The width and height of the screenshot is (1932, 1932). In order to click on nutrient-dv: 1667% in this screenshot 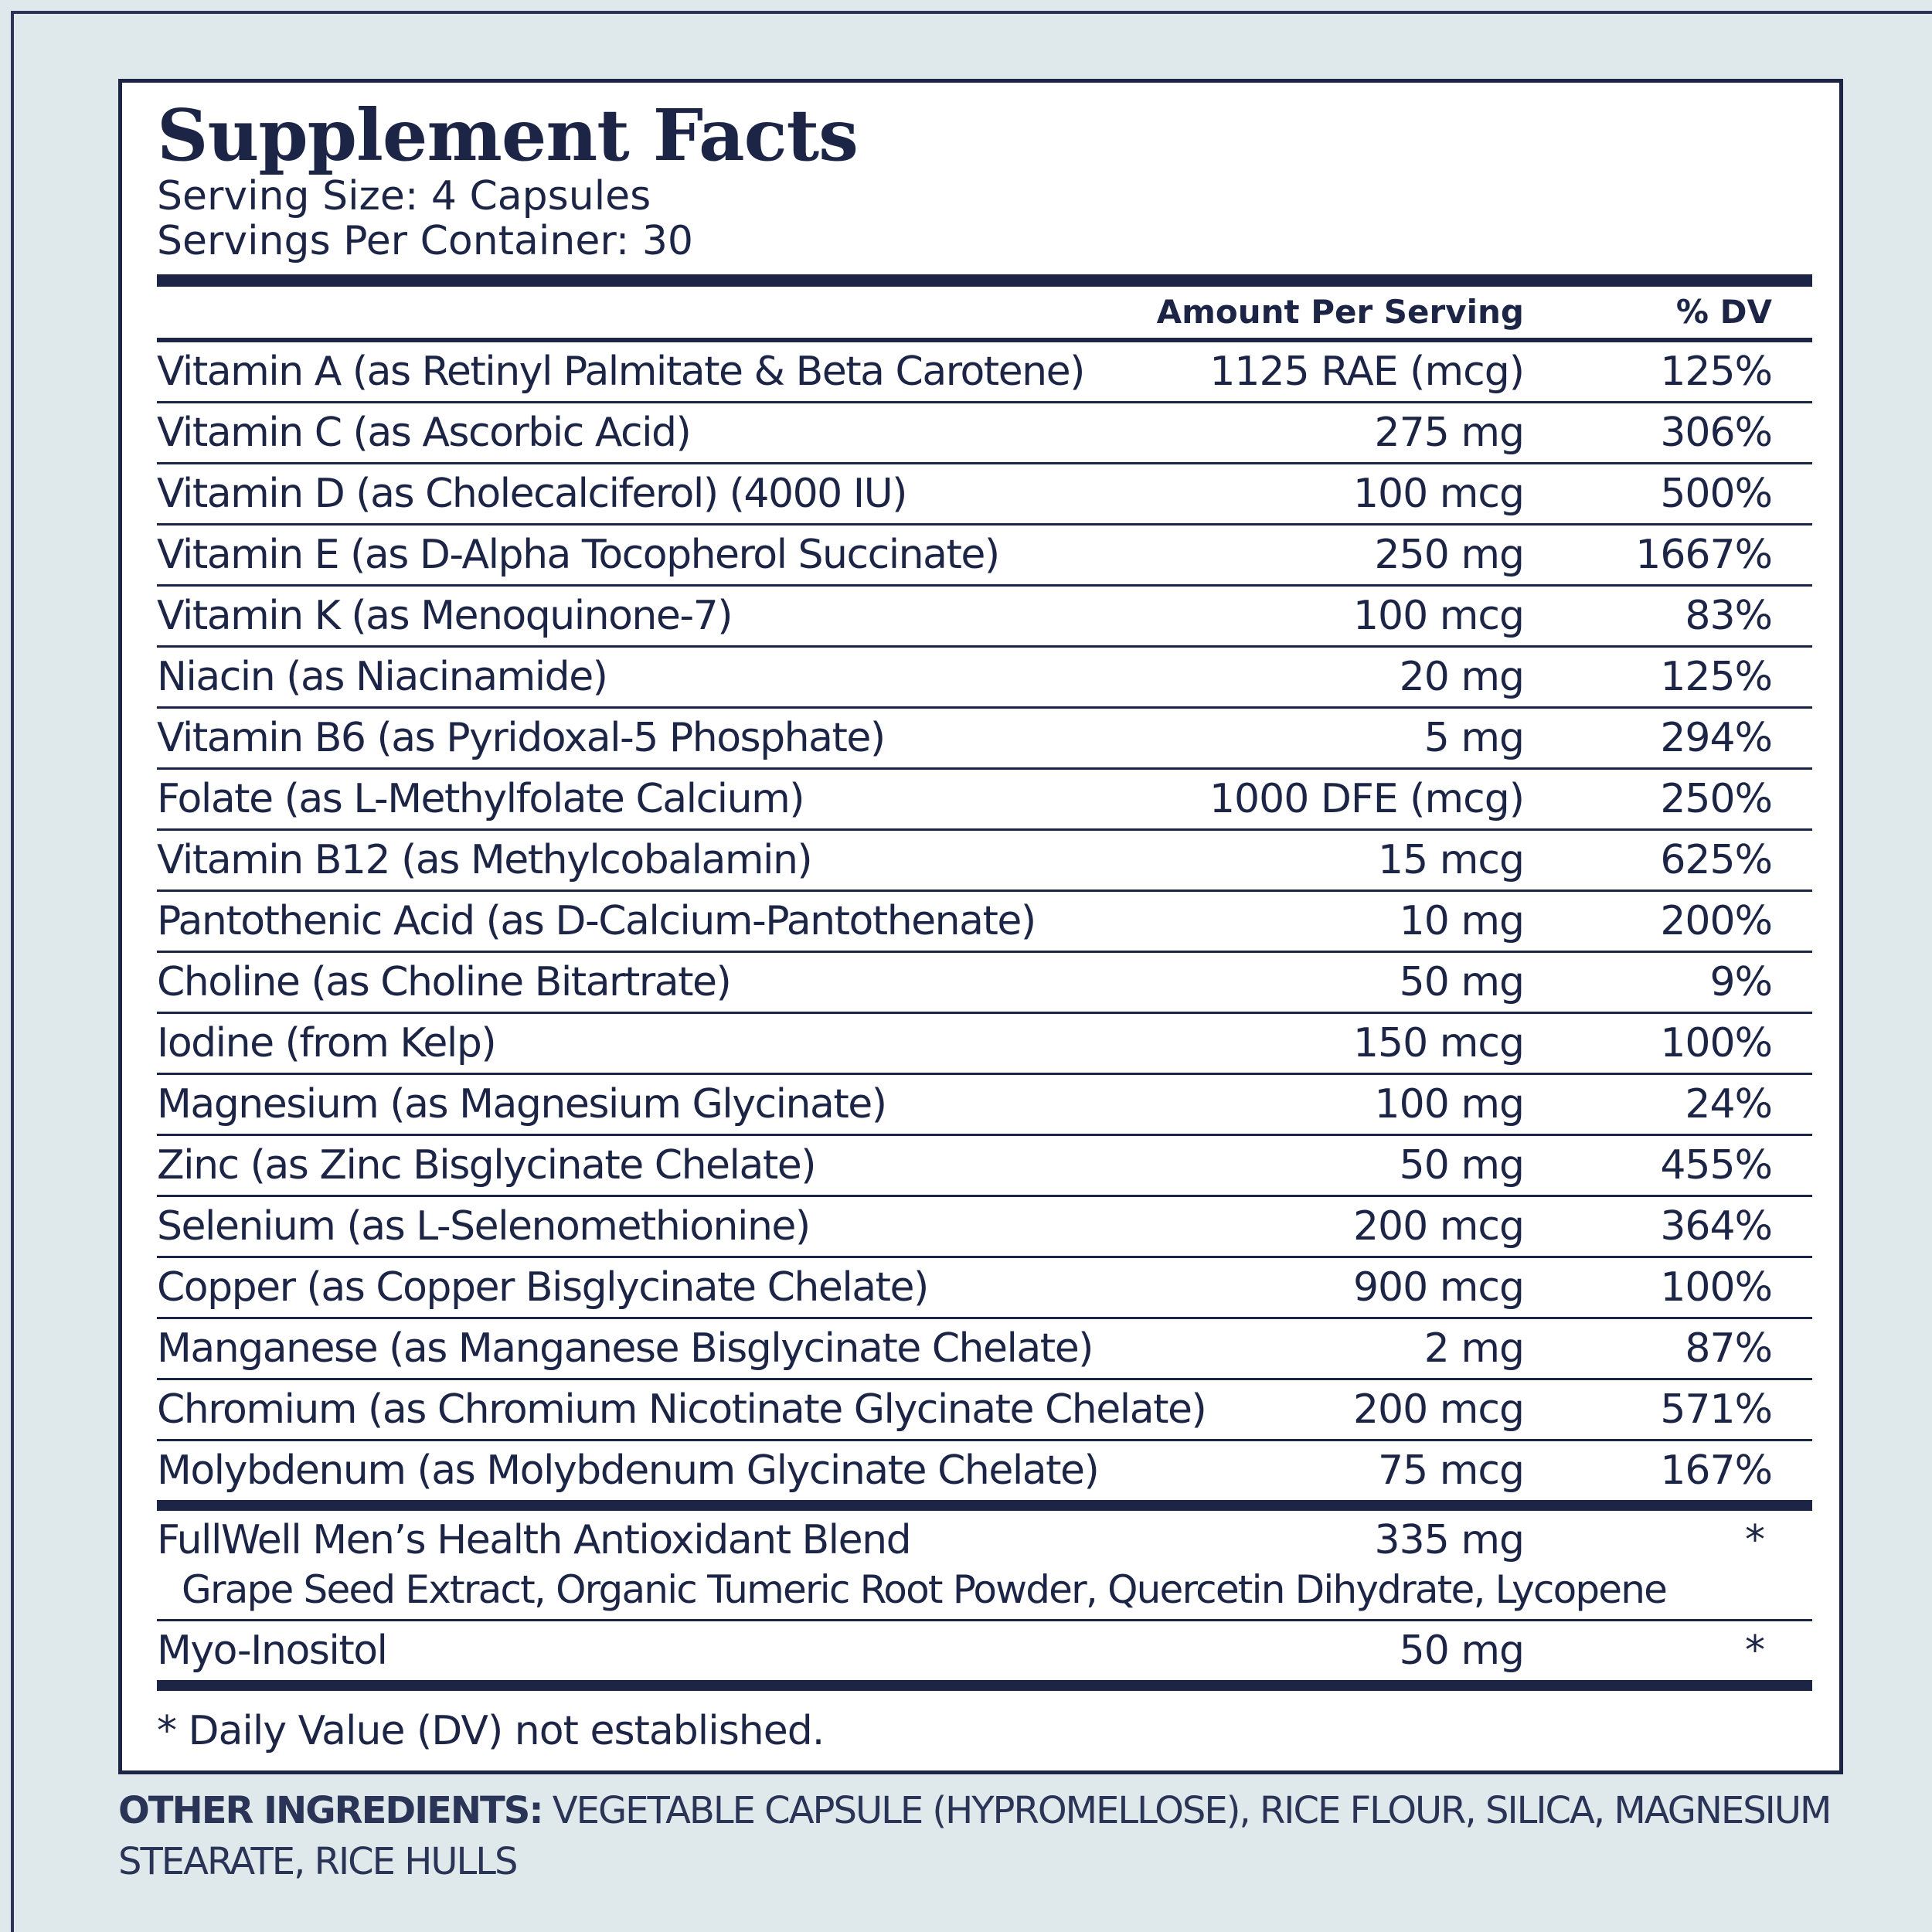, I will do `click(1704, 555)`.